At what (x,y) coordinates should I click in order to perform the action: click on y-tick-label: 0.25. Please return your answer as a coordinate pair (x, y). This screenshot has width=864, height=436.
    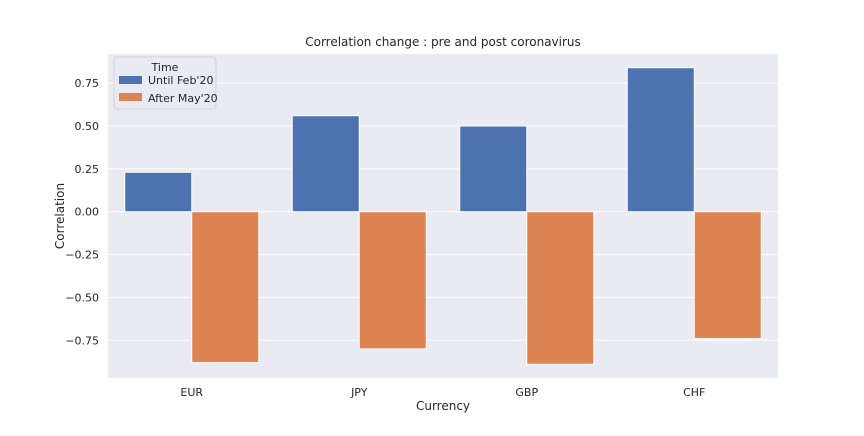
    Looking at the image, I should click on (87, 169).